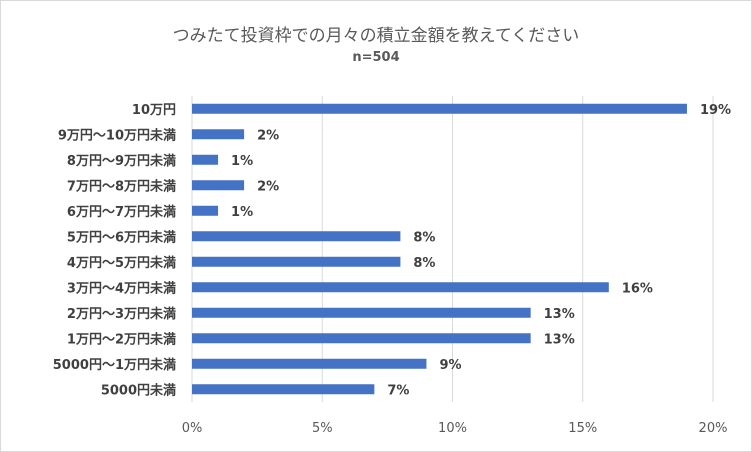 The image size is (752, 452). Describe the element at coordinates (121, 212) in the screenshot. I see `category-label: 6万円～7万円未満` at that location.